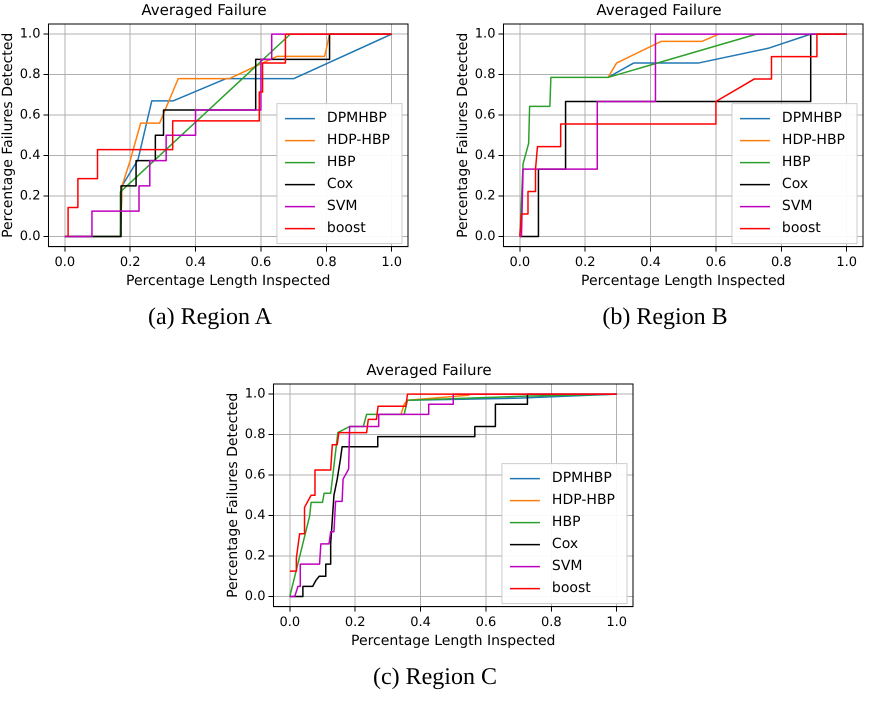  Describe the element at coordinates (665, 317) in the screenshot. I see `text: (b) Region B` at that location.